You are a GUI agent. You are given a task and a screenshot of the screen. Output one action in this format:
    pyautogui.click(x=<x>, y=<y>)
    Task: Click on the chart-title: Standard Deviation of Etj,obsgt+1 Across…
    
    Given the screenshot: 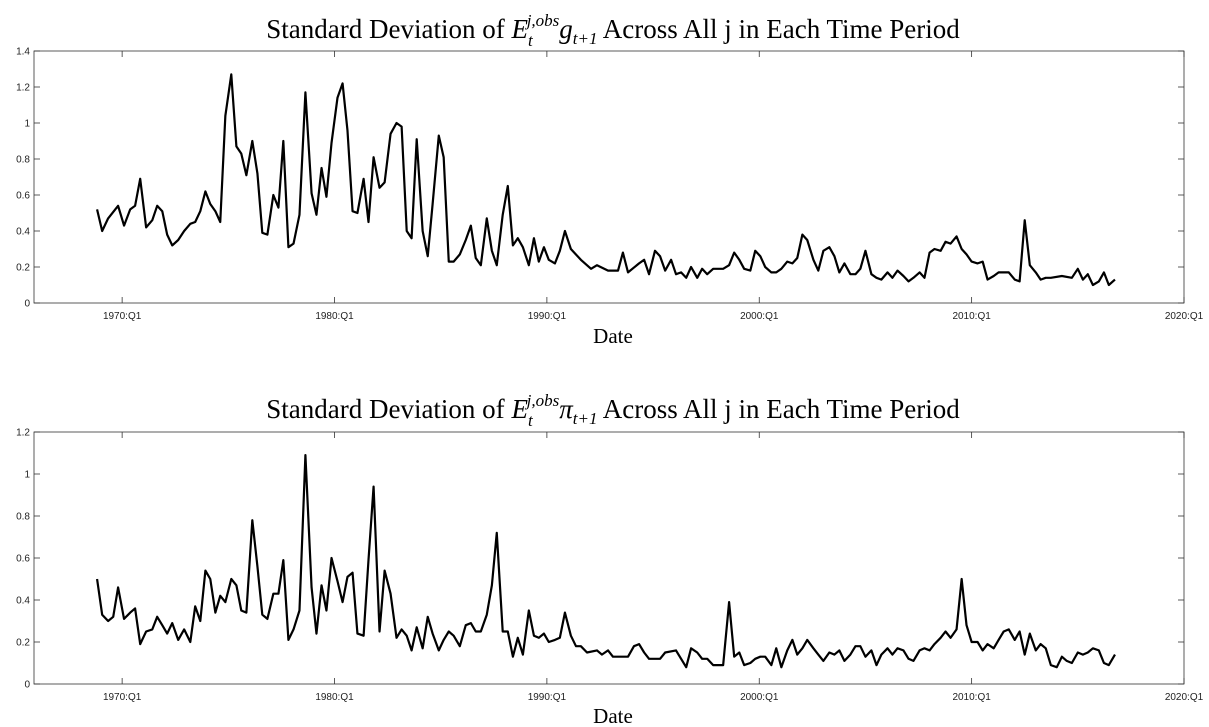 What is the action you would take?
    pyautogui.click(x=613, y=30)
    